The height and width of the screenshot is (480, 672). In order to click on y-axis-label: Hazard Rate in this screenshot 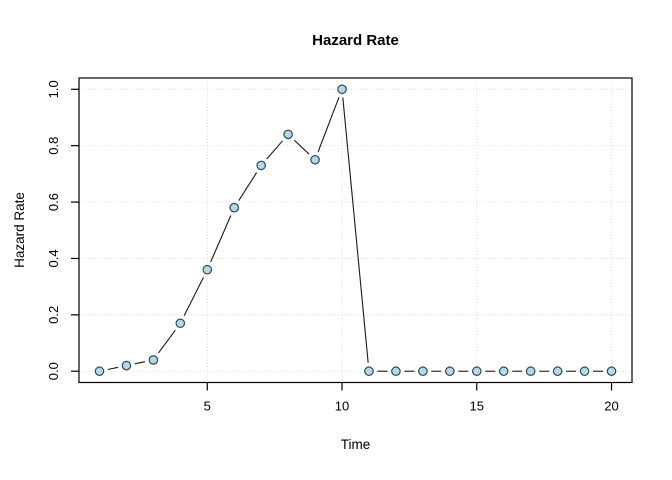, I will do `click(19, 230)`.